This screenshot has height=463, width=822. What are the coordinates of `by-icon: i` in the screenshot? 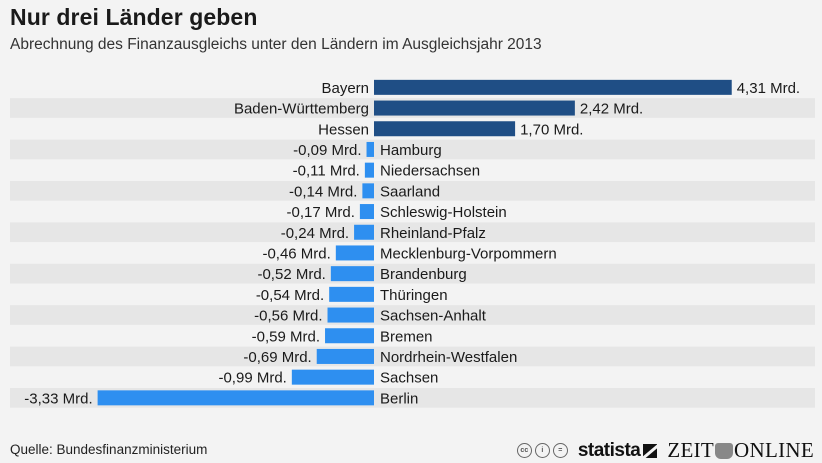 It's located at (542, 450).